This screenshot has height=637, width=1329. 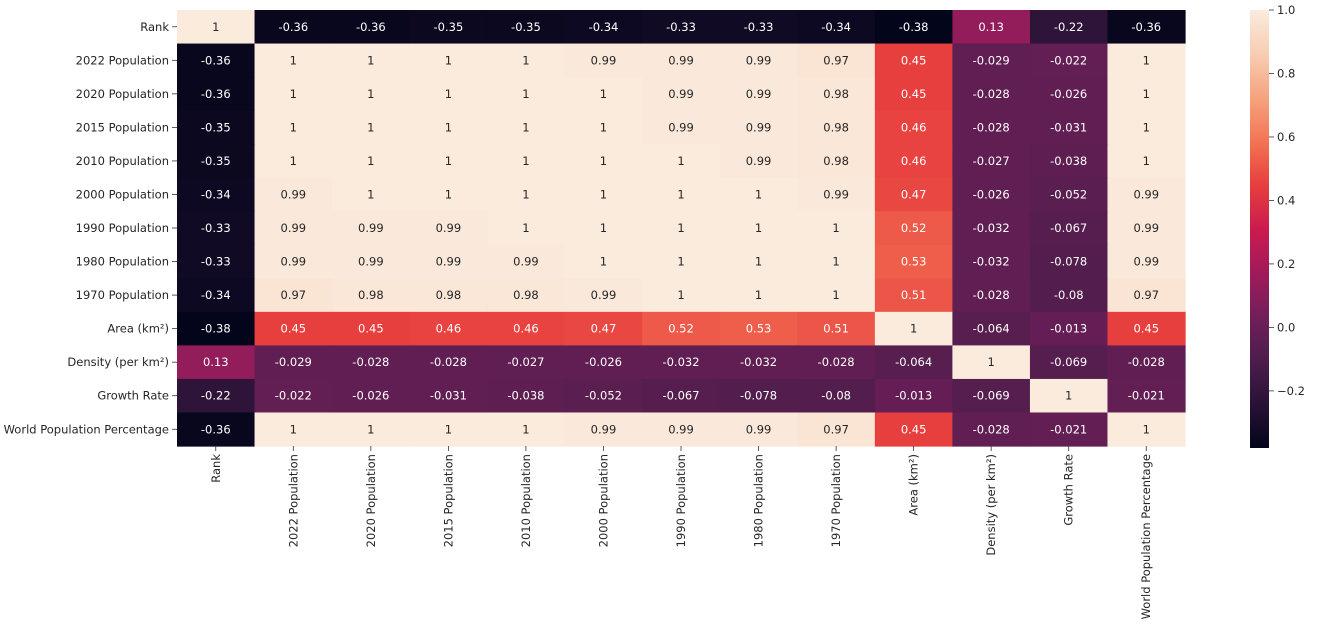 What do you see at coordinates (1146, 362) in the screenshot?
I see `cell-value-label: -0.028` at bounding box center [1146, 362].